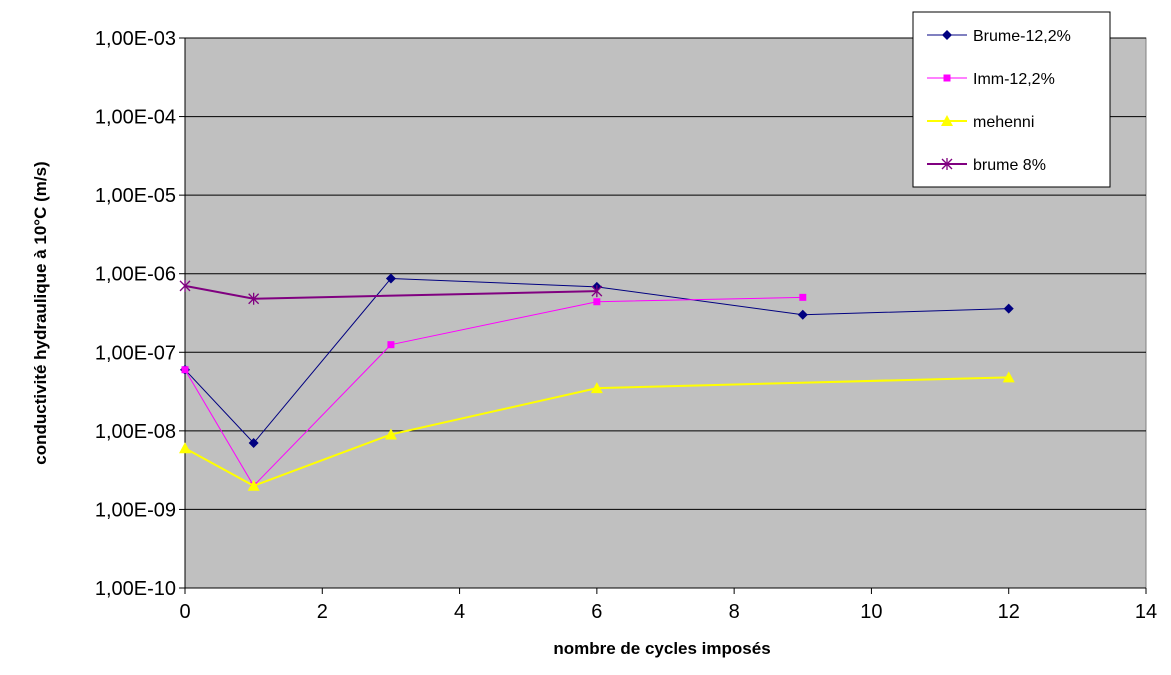  What do you see at coordinates (668, 605) in the screenshot?
I see `x-axis: 0 2 4 6 8 10 12 14` at bounding box center [668, 605].